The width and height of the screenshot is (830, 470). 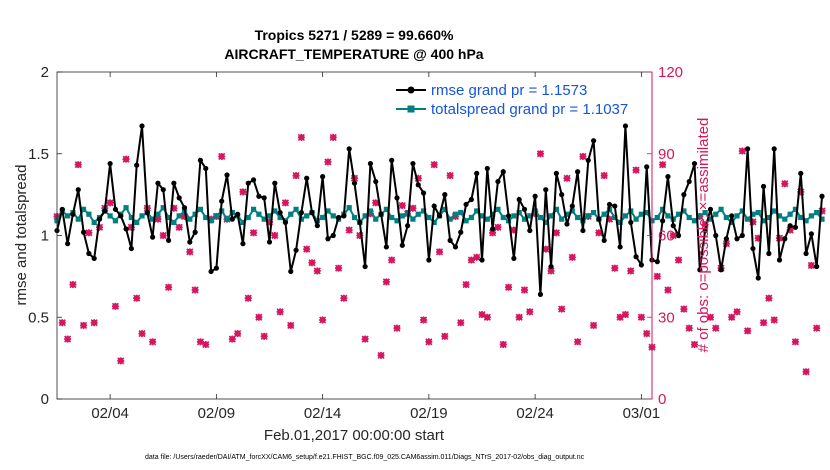 I want to click on legend-box, so click(x=519, y=100).